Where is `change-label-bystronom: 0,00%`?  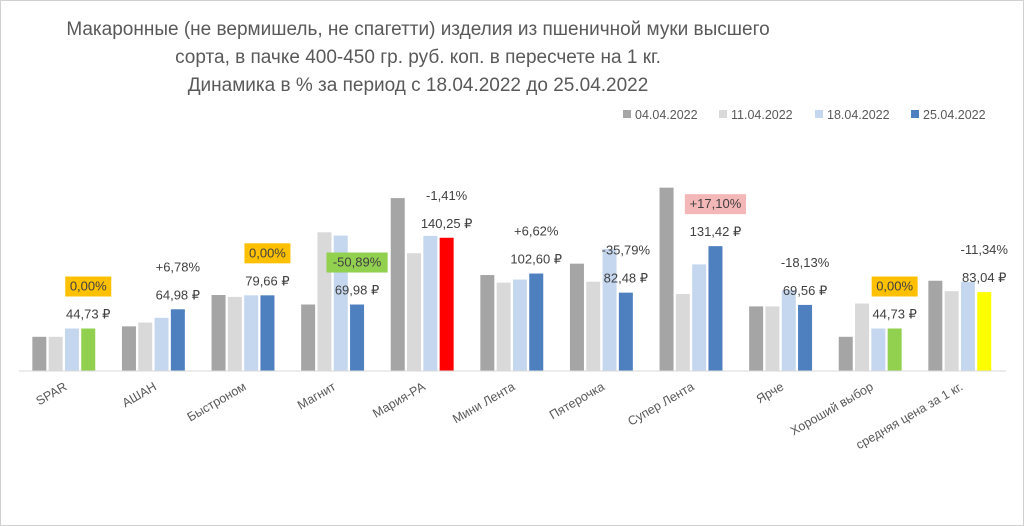
change-label-bystronom: 0,00% is located at coordinates (267, 252).